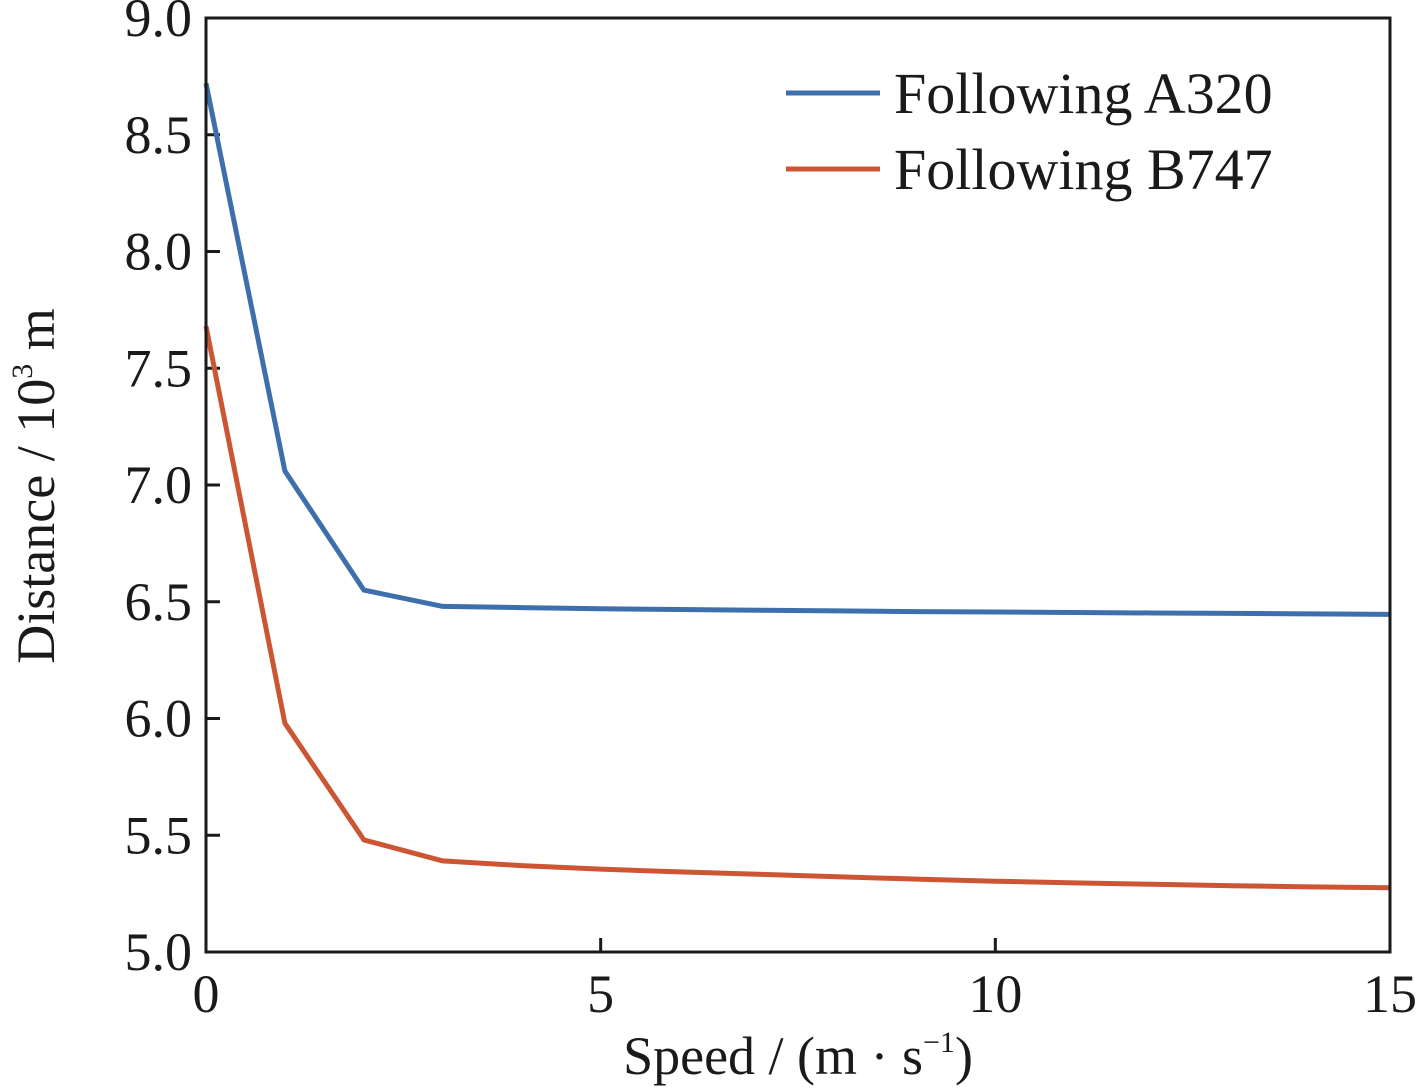  I want to click on y-tick-label: 6.0, so click(159, 719).